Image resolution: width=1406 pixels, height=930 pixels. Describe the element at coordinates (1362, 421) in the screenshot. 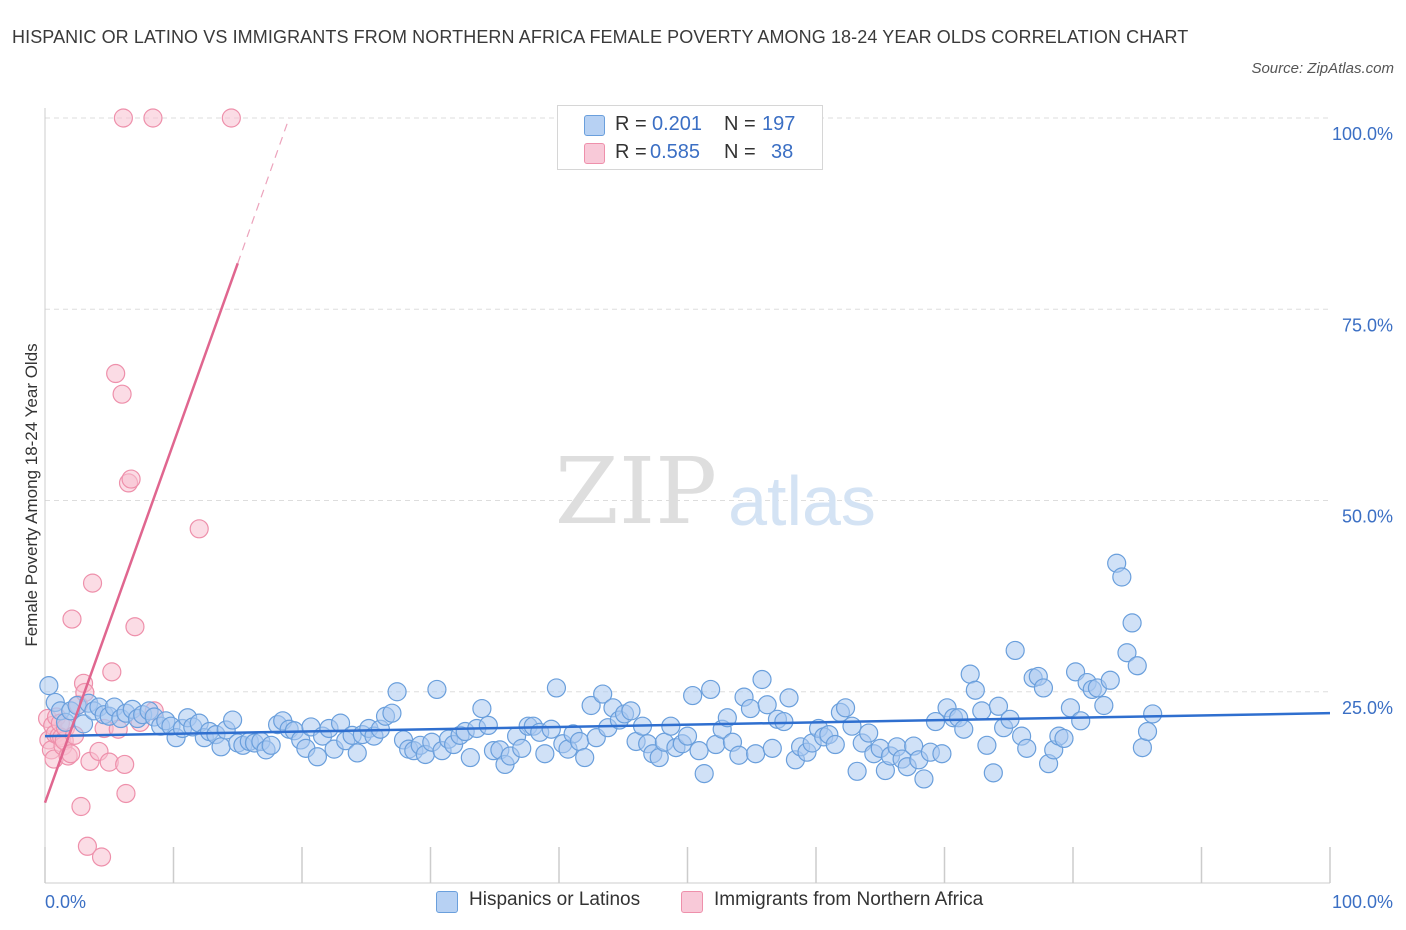

I see `y-tick-labels: 25.0% 50.0% 75.0% 100.0%` at that location.